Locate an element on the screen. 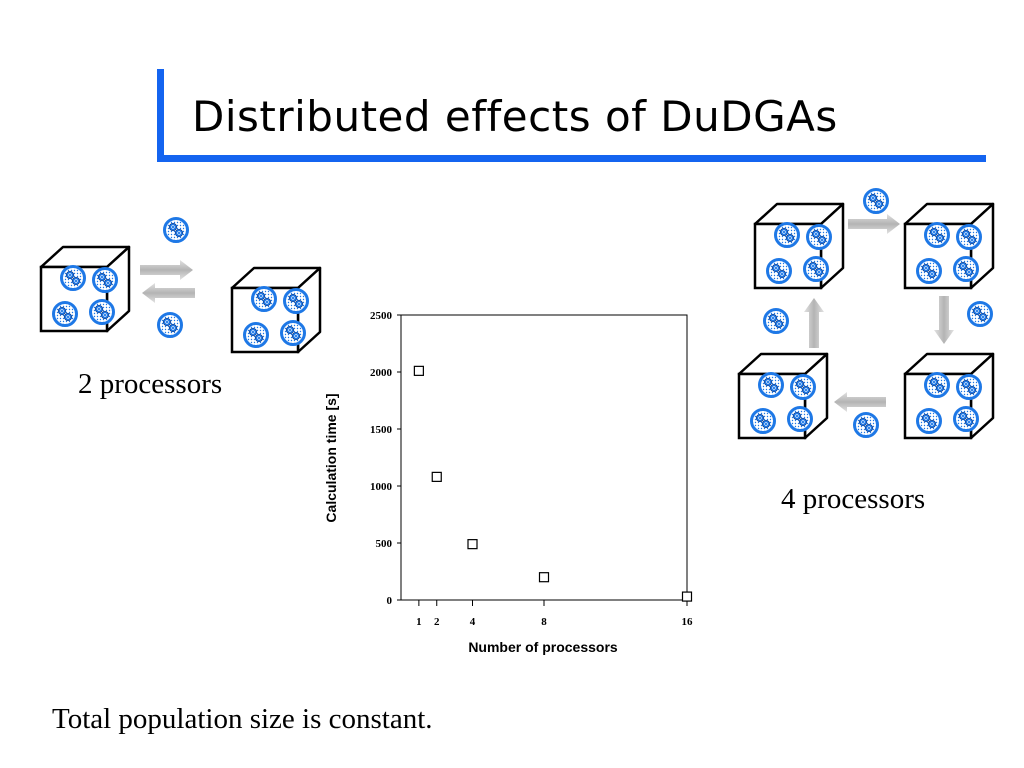 This screenshot has height=768, width=1024. plot-frame is located at coordinates (544, 457).